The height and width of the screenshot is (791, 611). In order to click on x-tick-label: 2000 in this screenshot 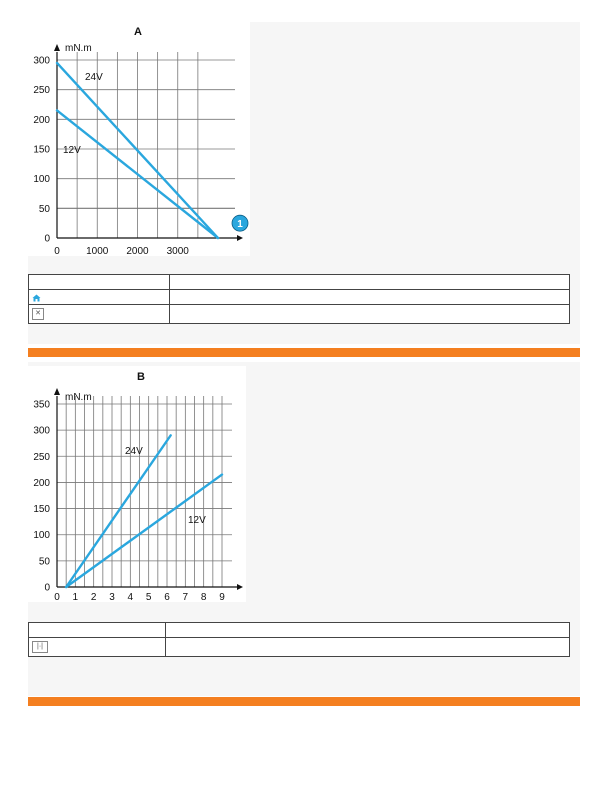, I will do `click(137, 251)`.